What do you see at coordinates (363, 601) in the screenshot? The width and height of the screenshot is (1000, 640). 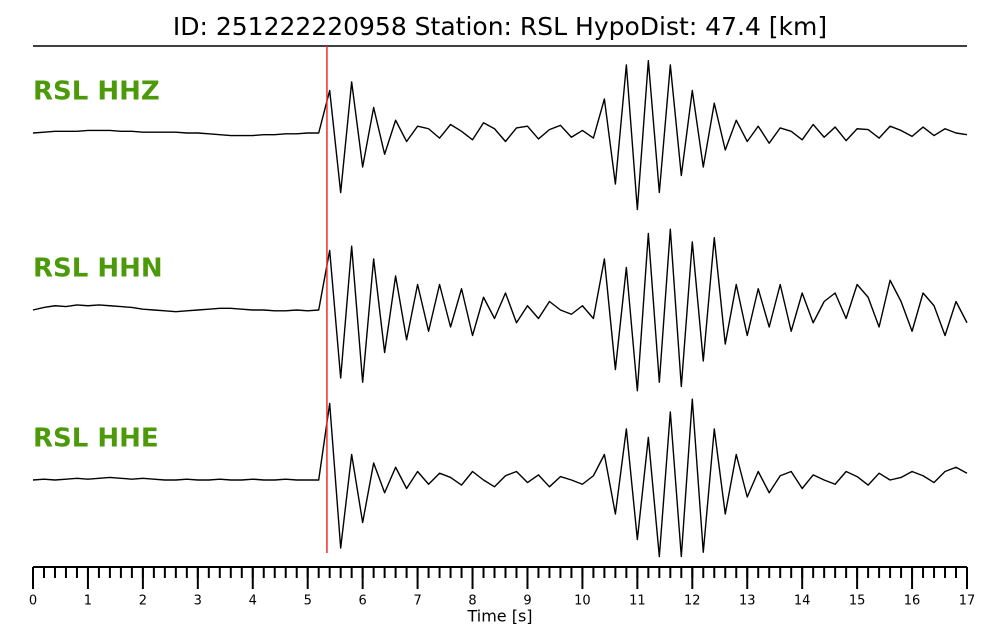 I see `x-tick-label: 6` at bounding box center [363, 601].